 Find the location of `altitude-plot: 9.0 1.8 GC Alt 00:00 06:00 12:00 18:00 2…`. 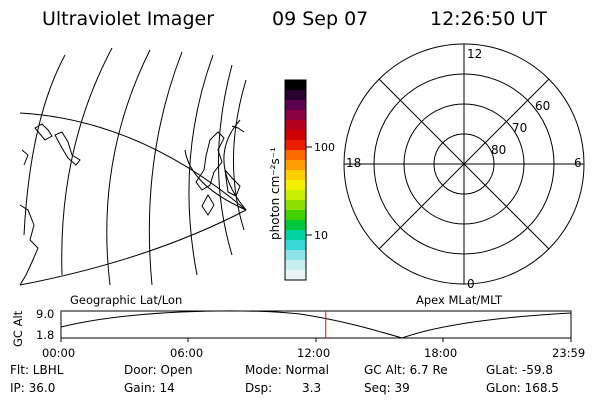

altitude-plot: 9.0 1.8 GC Alt 00:00 06:00 12:00 18:00 2… is located at coordinates (298, 333).